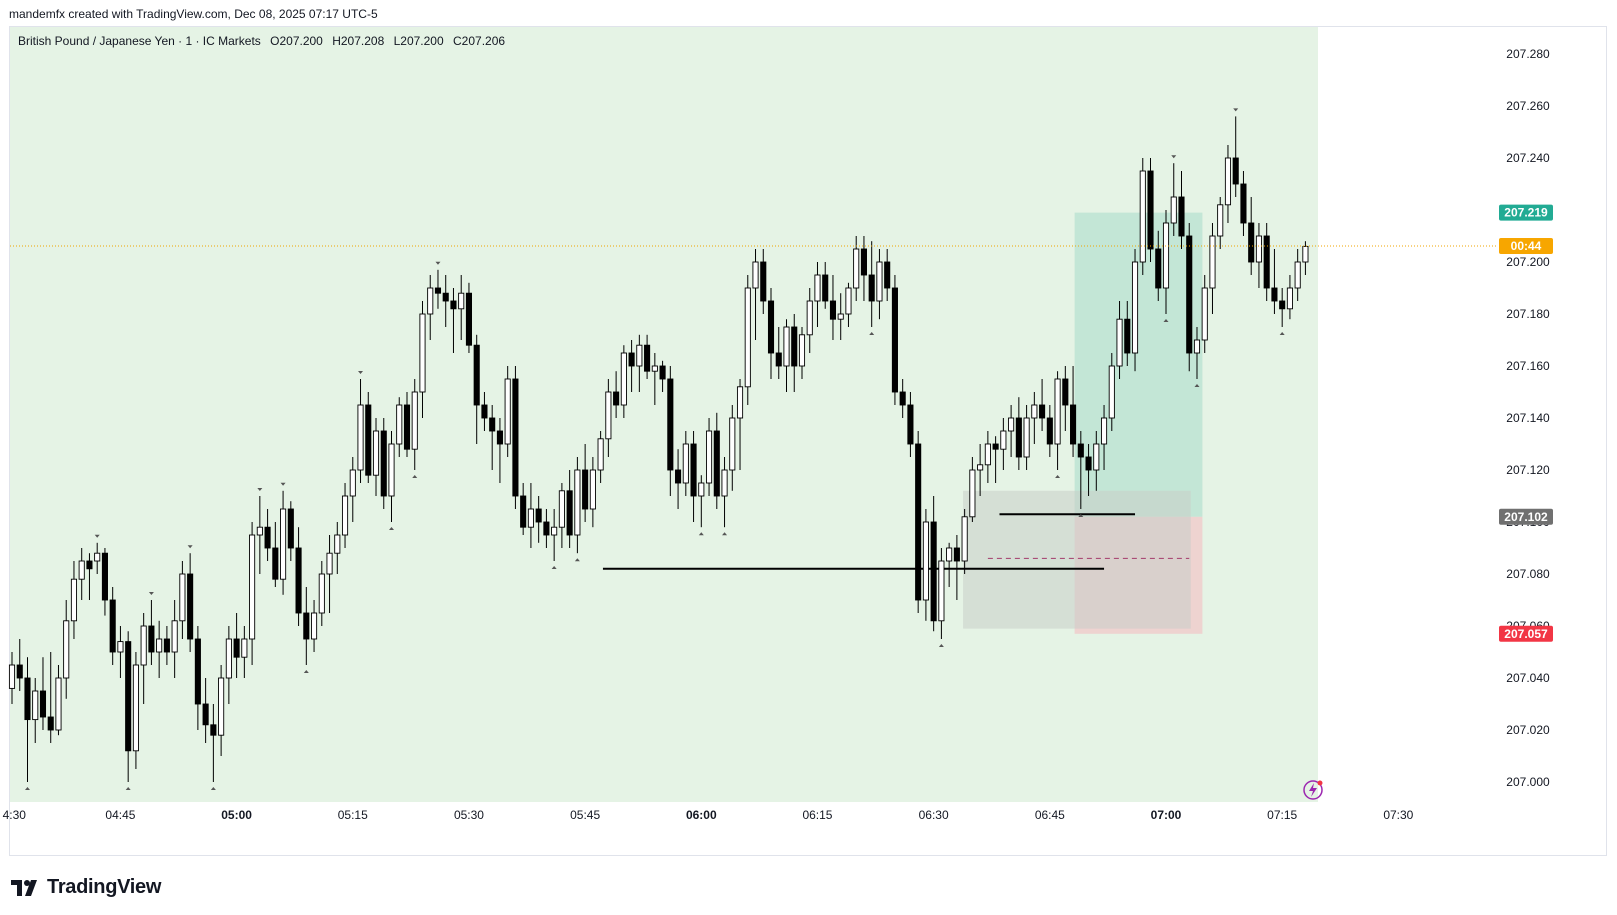  Describe the element at coordinates (1138, 364) in the screenshot. I see `profit-target-zone` at that location.